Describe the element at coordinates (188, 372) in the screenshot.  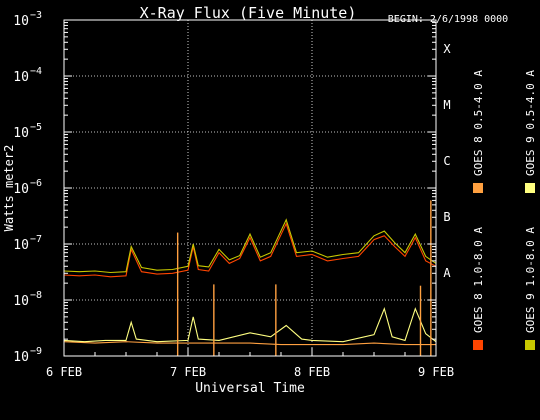
I see `x-tick-label: 7 FEB` at that location.